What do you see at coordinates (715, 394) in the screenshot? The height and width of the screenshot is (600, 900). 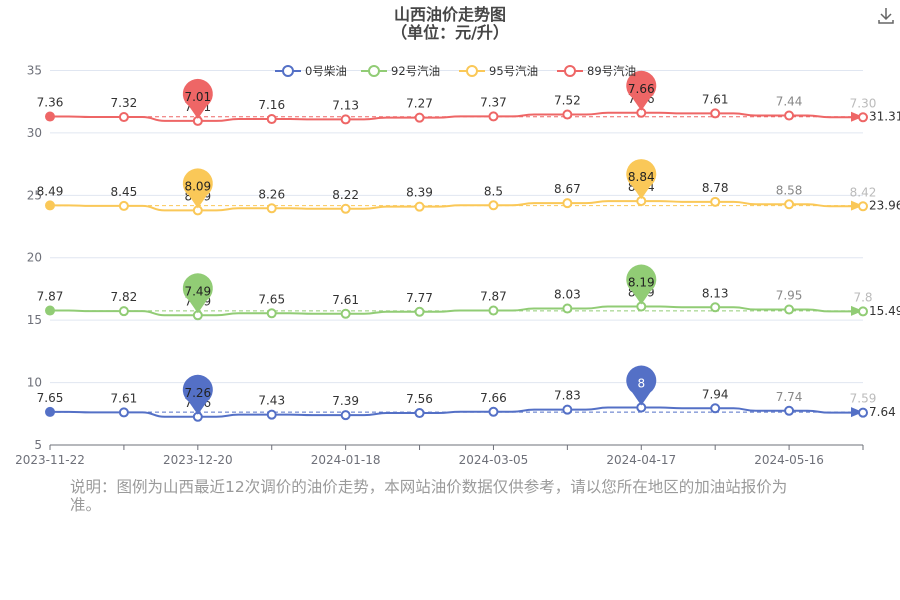 I see `data-label: 7.94` at bounding box center [715, 394].